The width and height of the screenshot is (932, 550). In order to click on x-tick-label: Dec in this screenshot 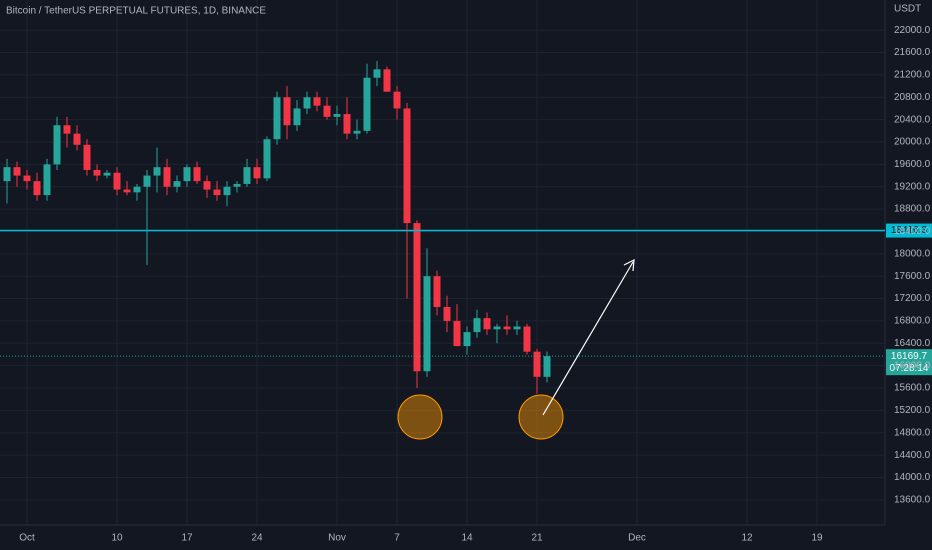, I will do `click(637, 538)`.